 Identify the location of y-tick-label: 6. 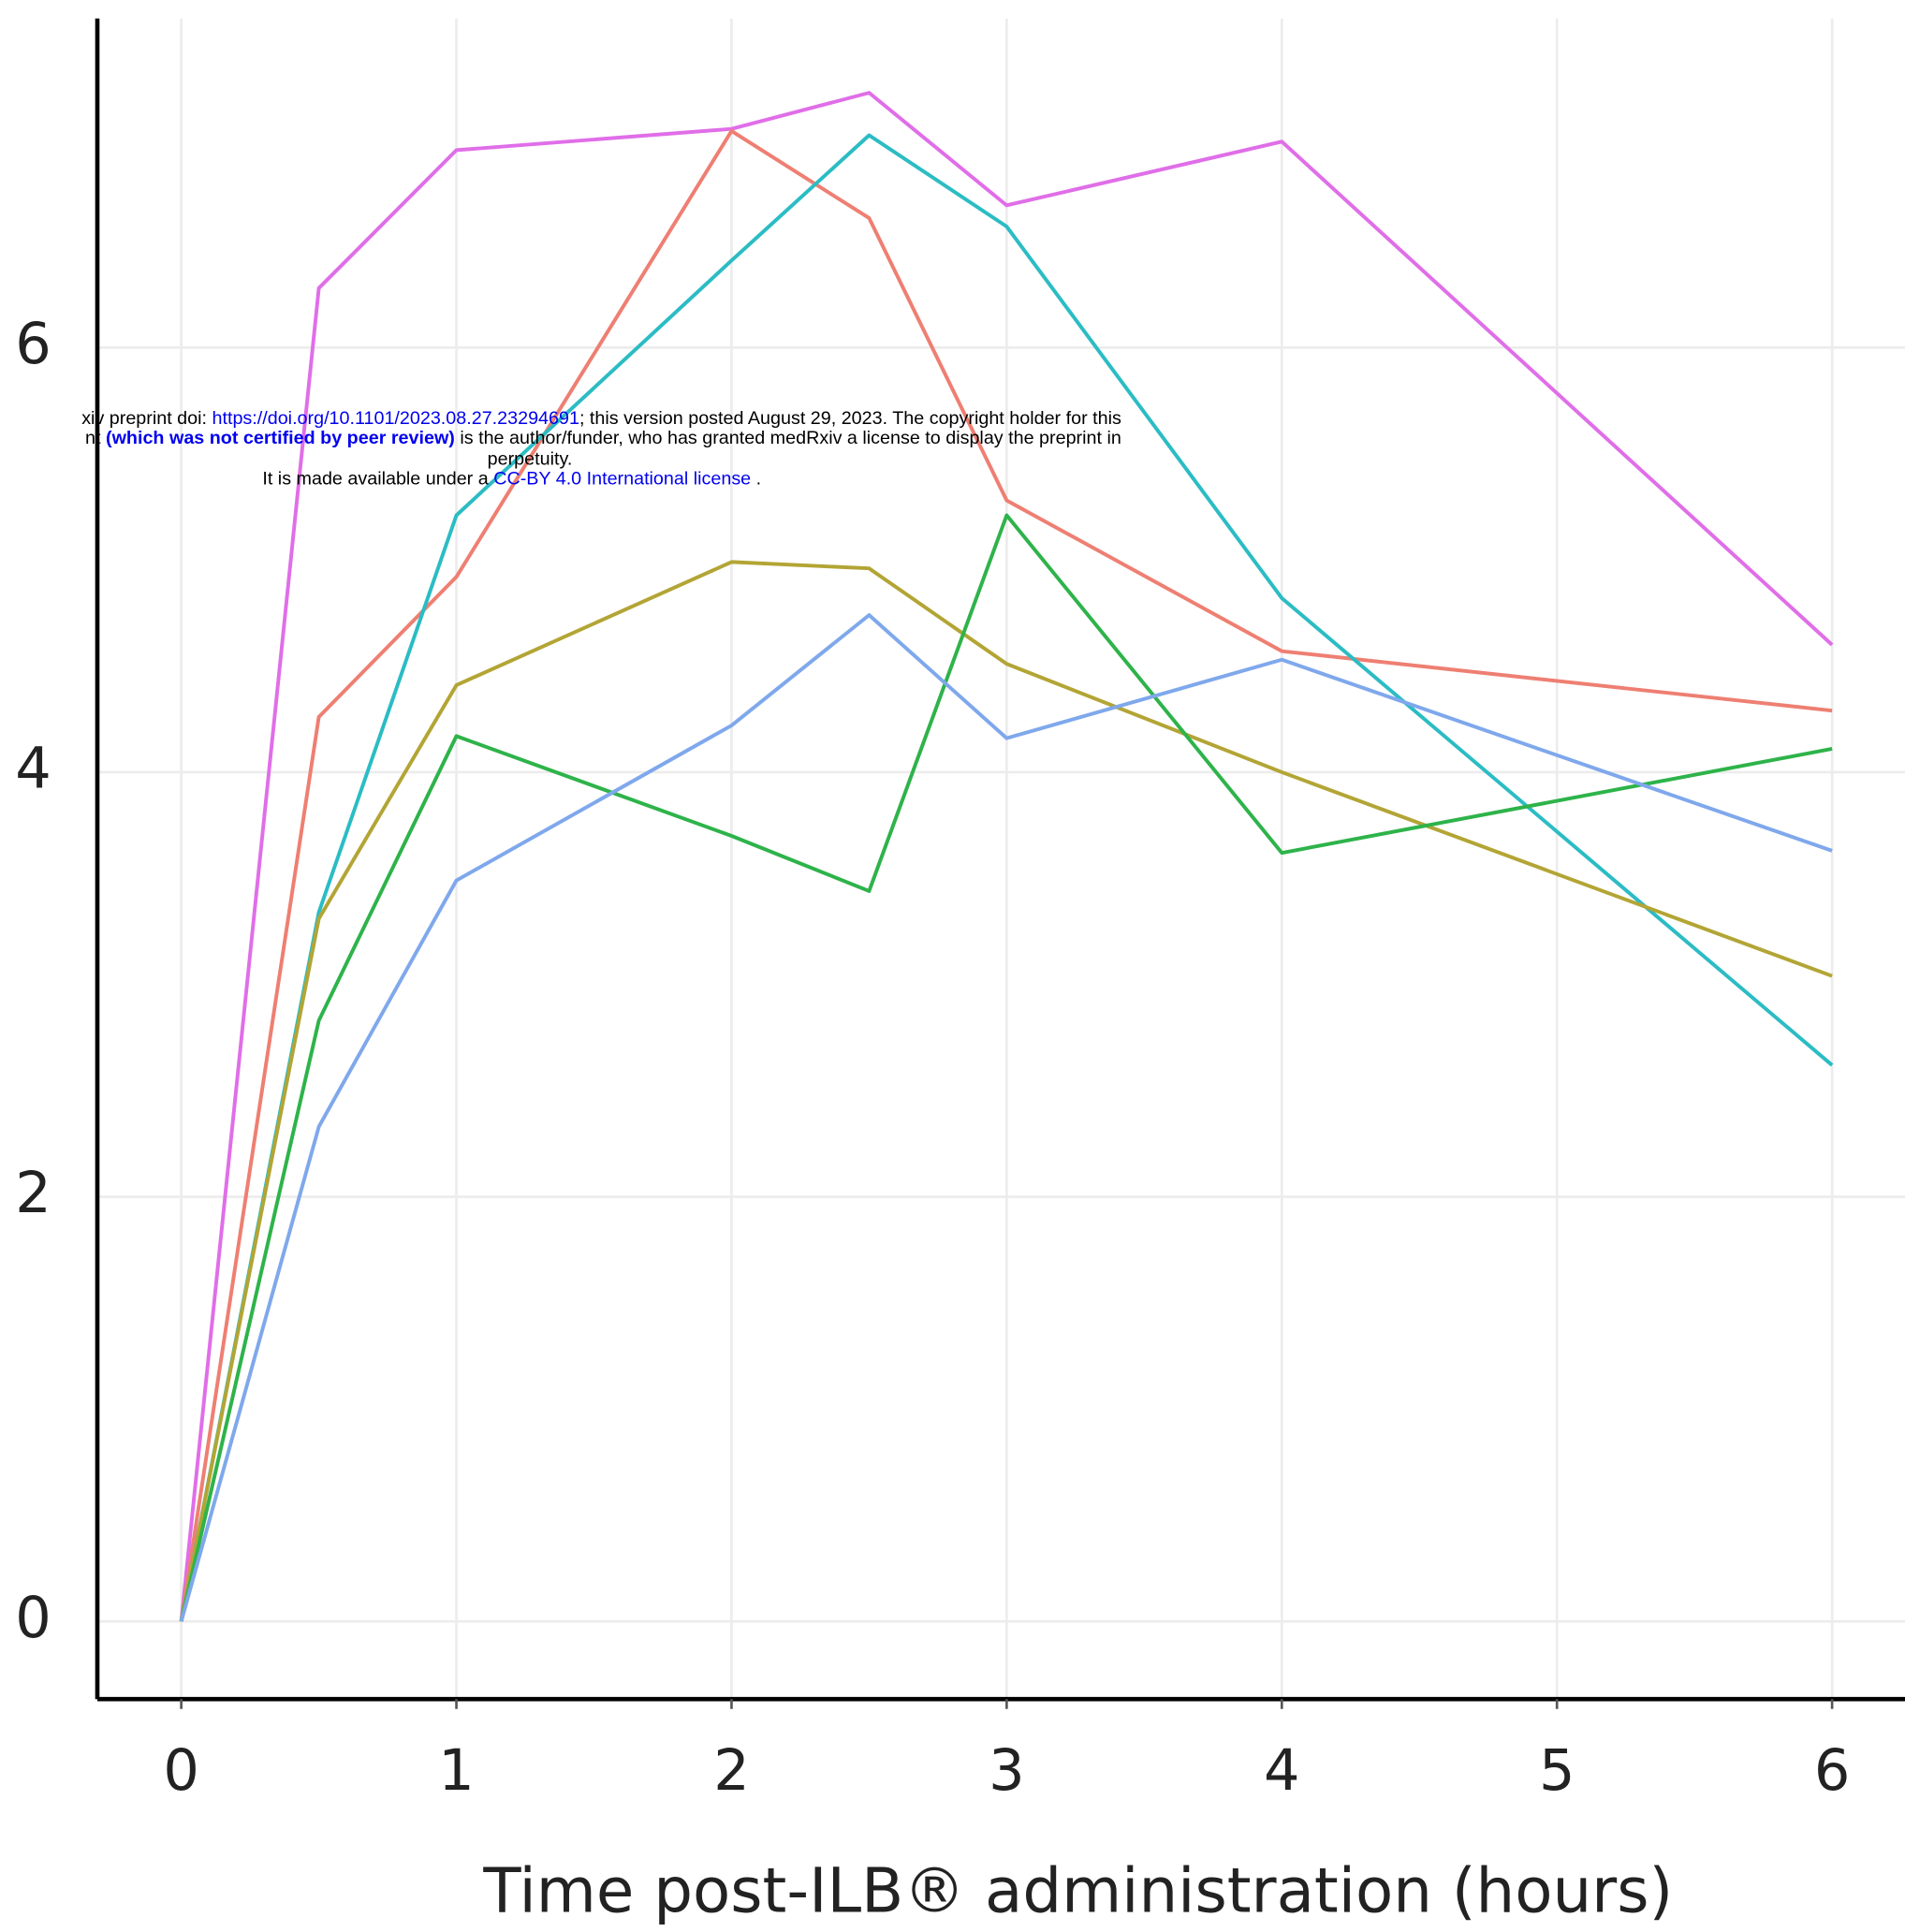
(33, 344).